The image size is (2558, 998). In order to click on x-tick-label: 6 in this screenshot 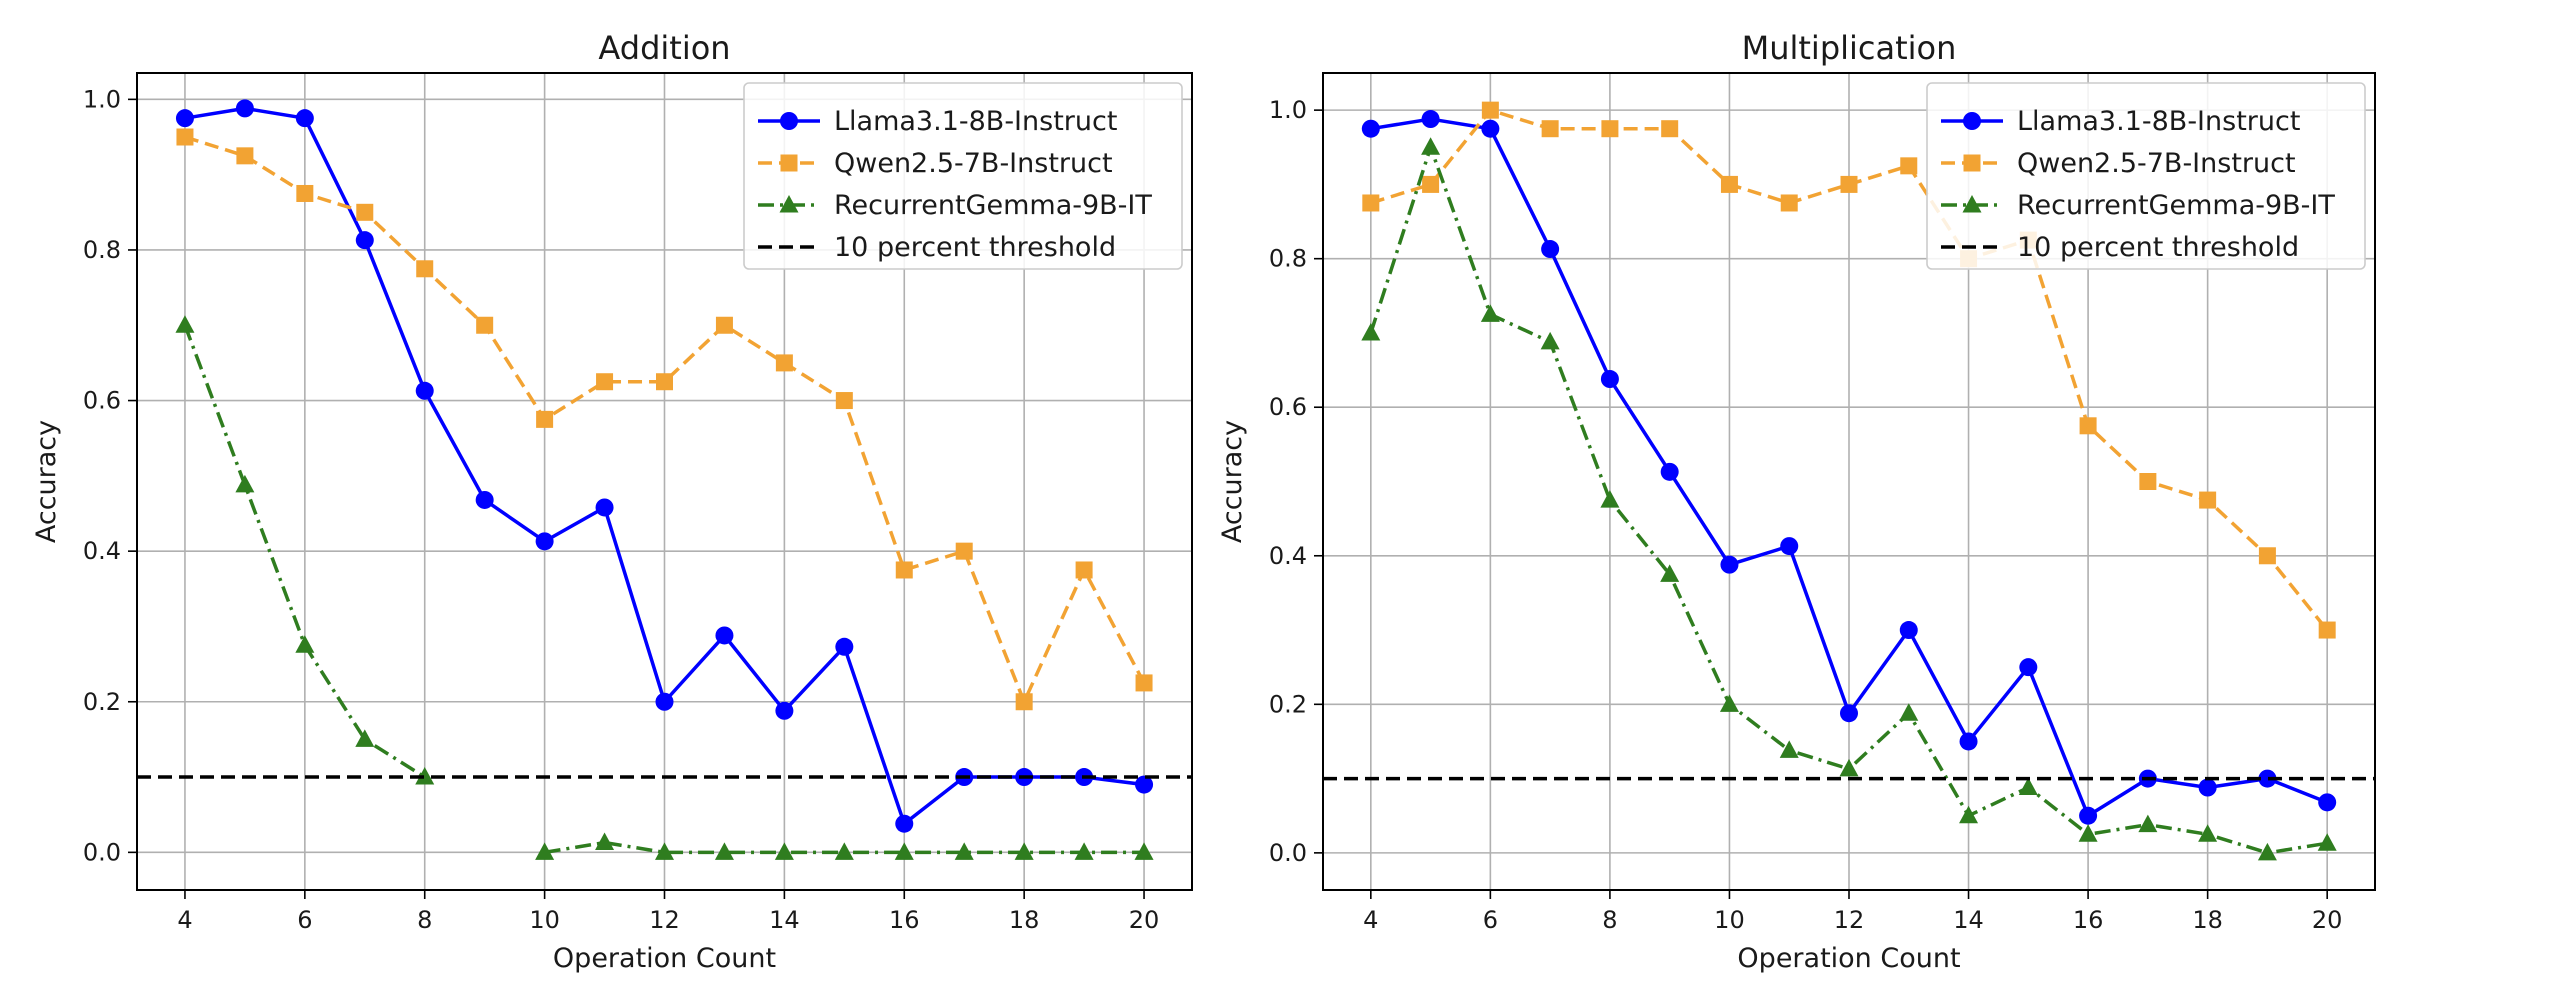, I will do `click(304, 920)`.